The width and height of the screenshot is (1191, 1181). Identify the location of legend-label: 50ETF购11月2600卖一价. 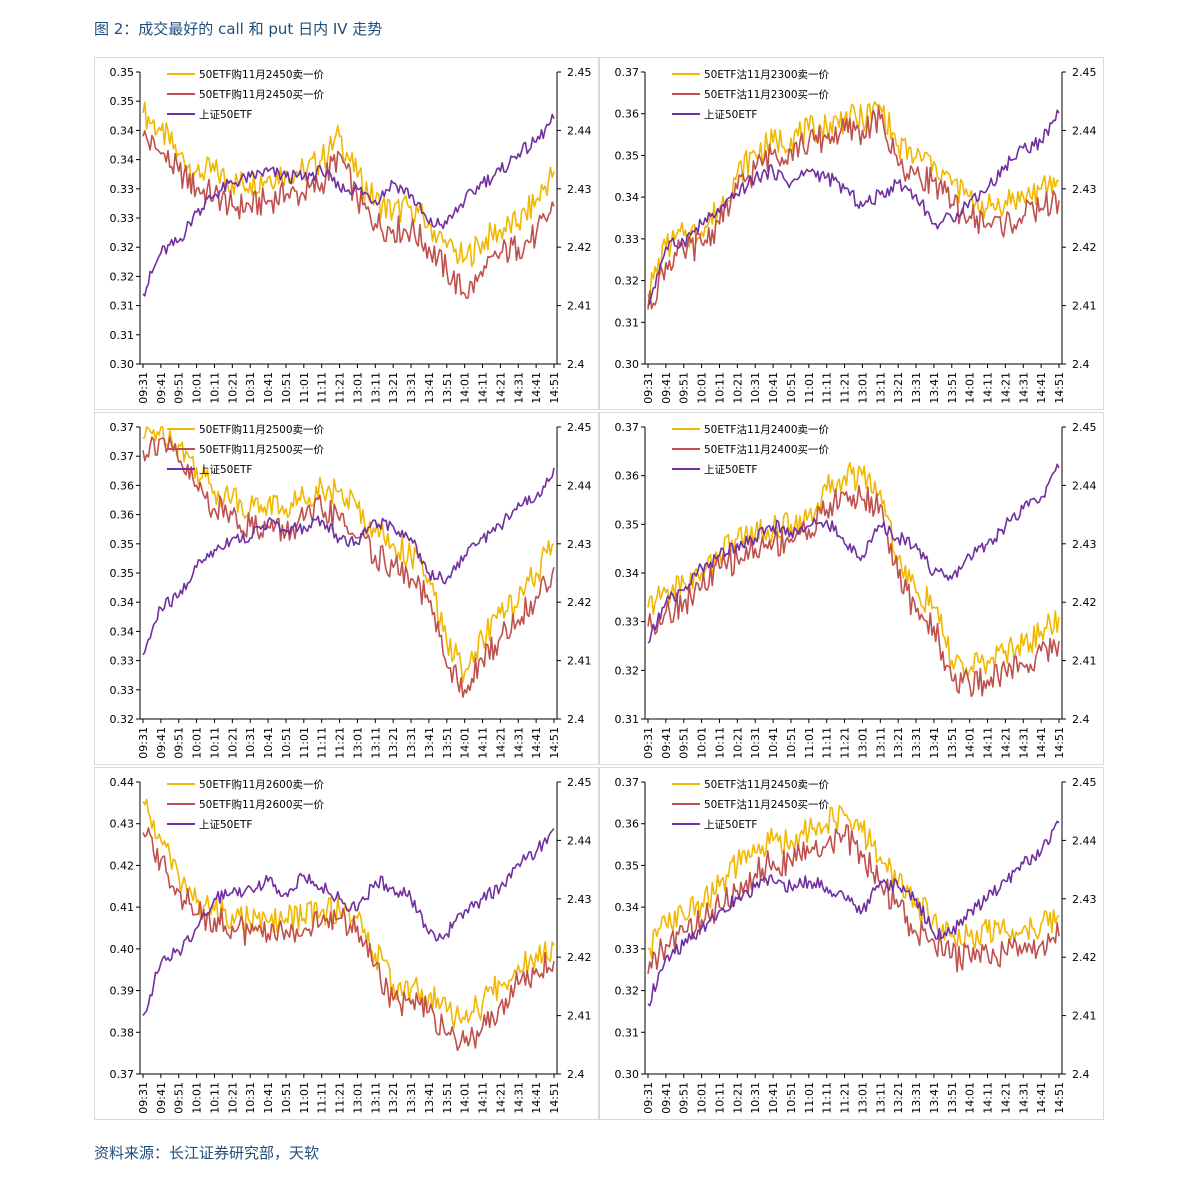
(262, 784).